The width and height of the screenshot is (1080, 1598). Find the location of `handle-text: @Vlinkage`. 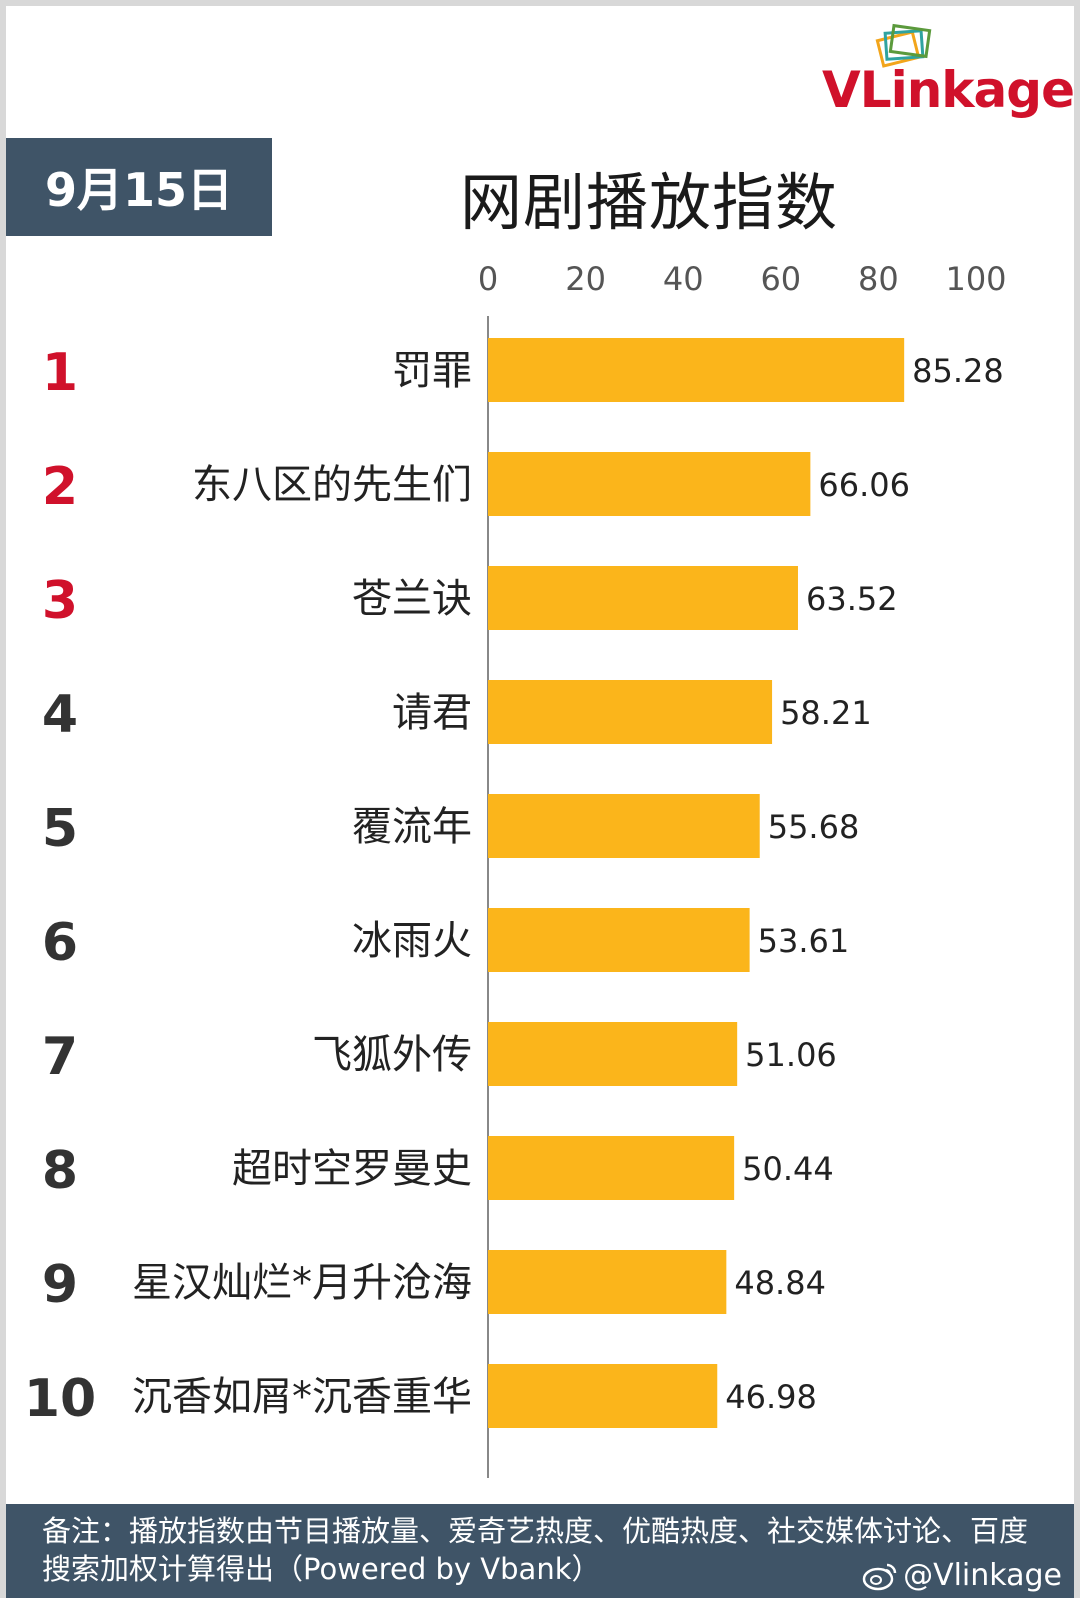

handle-text: @Vlinkage is located at coordinates (982, 1575).